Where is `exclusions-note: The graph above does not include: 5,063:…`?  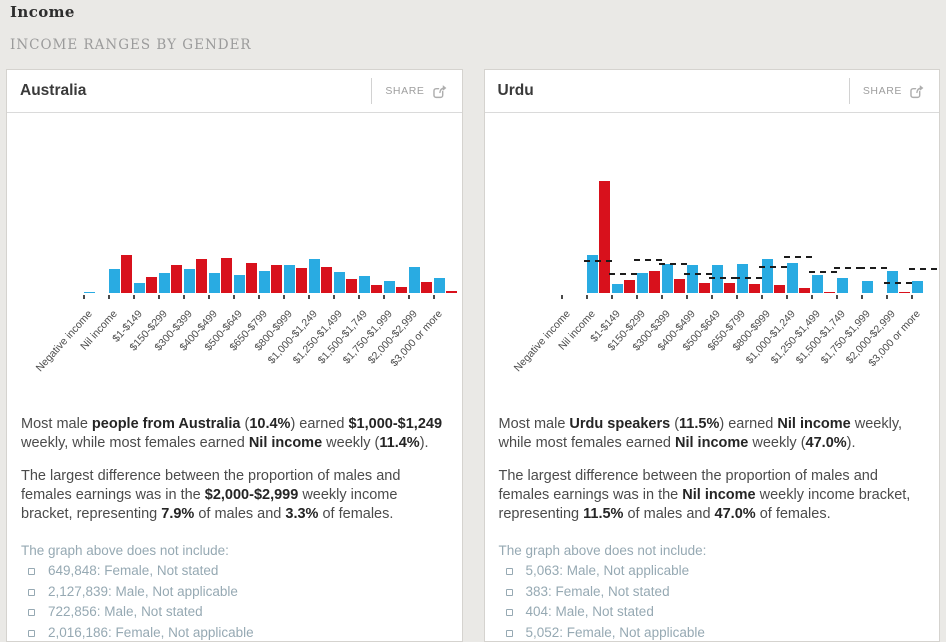 exclusions-note: The graph above does not include: 5,063:… is located at coordinates (712, 590).